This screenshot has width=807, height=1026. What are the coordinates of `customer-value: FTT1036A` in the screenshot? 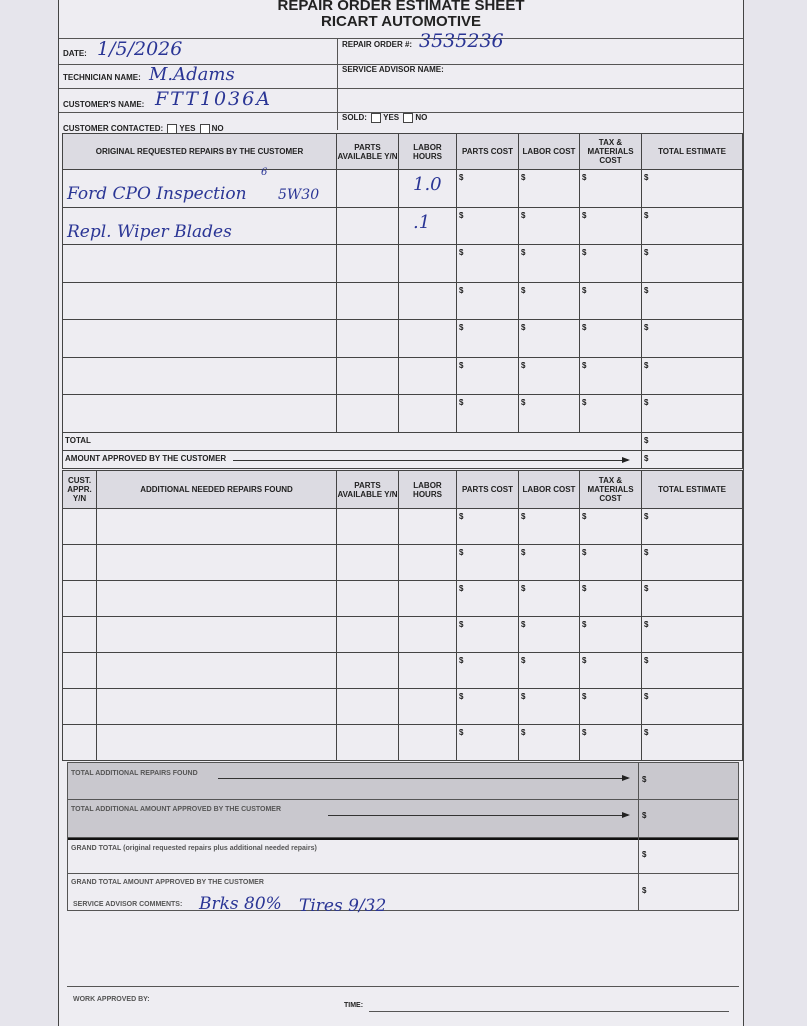 It's located at (213, 99).